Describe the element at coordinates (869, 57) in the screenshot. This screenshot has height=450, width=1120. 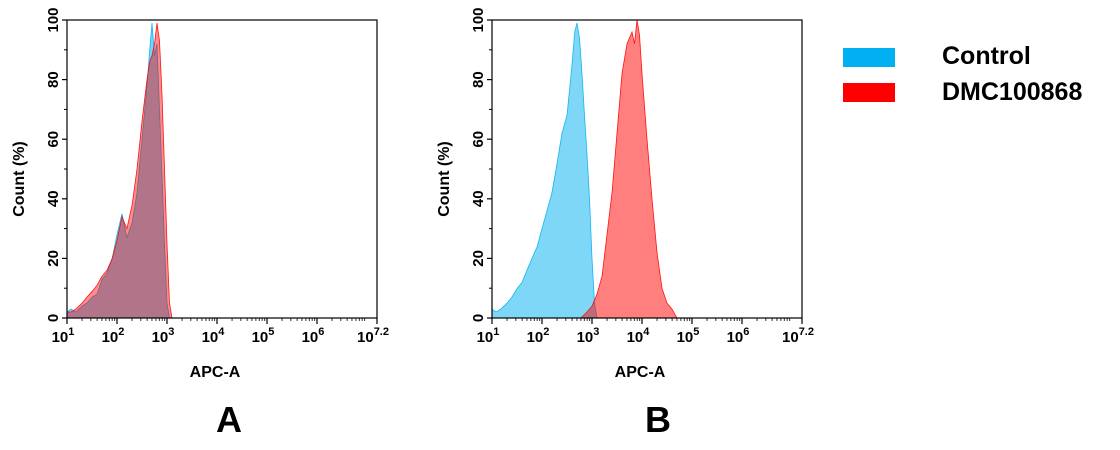
I see `legend-swatch-control` at that location.